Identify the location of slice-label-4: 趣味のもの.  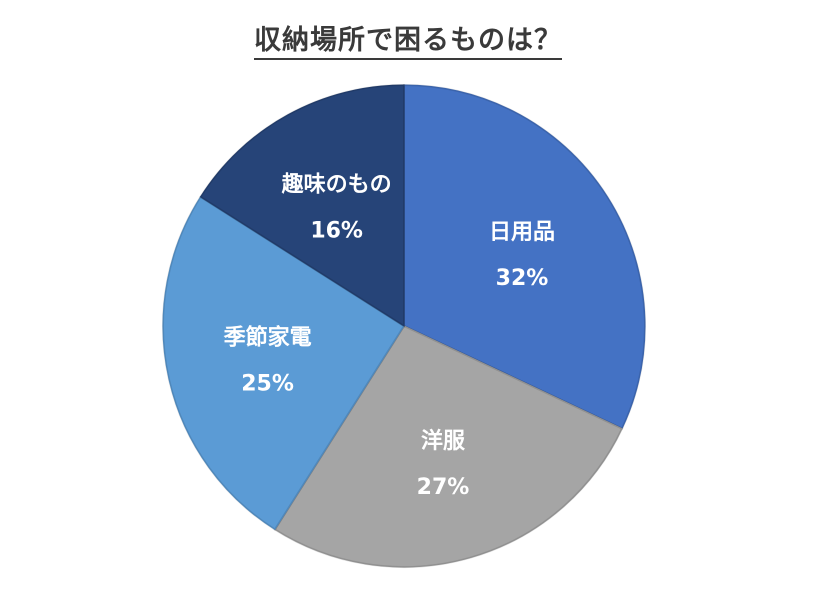
(336, 185).